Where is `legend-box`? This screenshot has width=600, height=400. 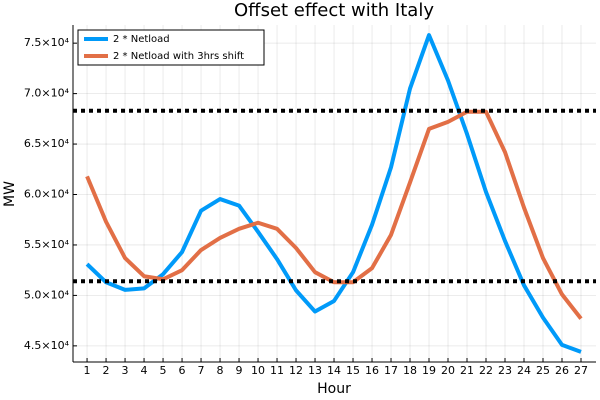 legend-box is located at coordinates (171, 47).